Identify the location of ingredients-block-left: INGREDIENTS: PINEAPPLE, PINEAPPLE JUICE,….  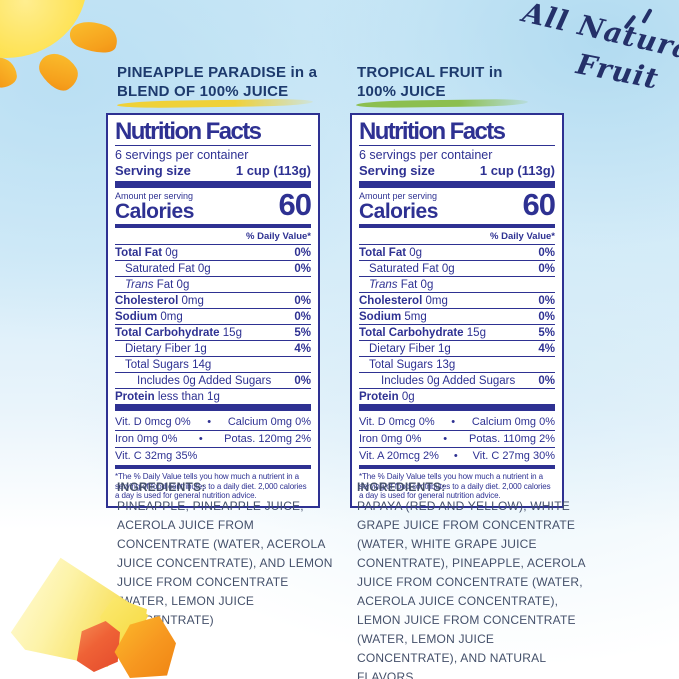
(228, 554).